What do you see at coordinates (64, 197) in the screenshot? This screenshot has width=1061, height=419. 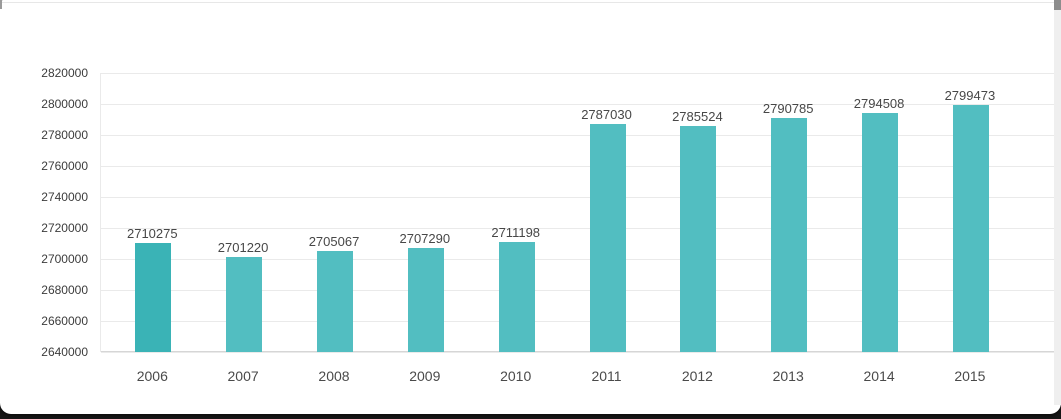 I see `y-axis-tick-label: 2740000` at bounding box center [64, 197].